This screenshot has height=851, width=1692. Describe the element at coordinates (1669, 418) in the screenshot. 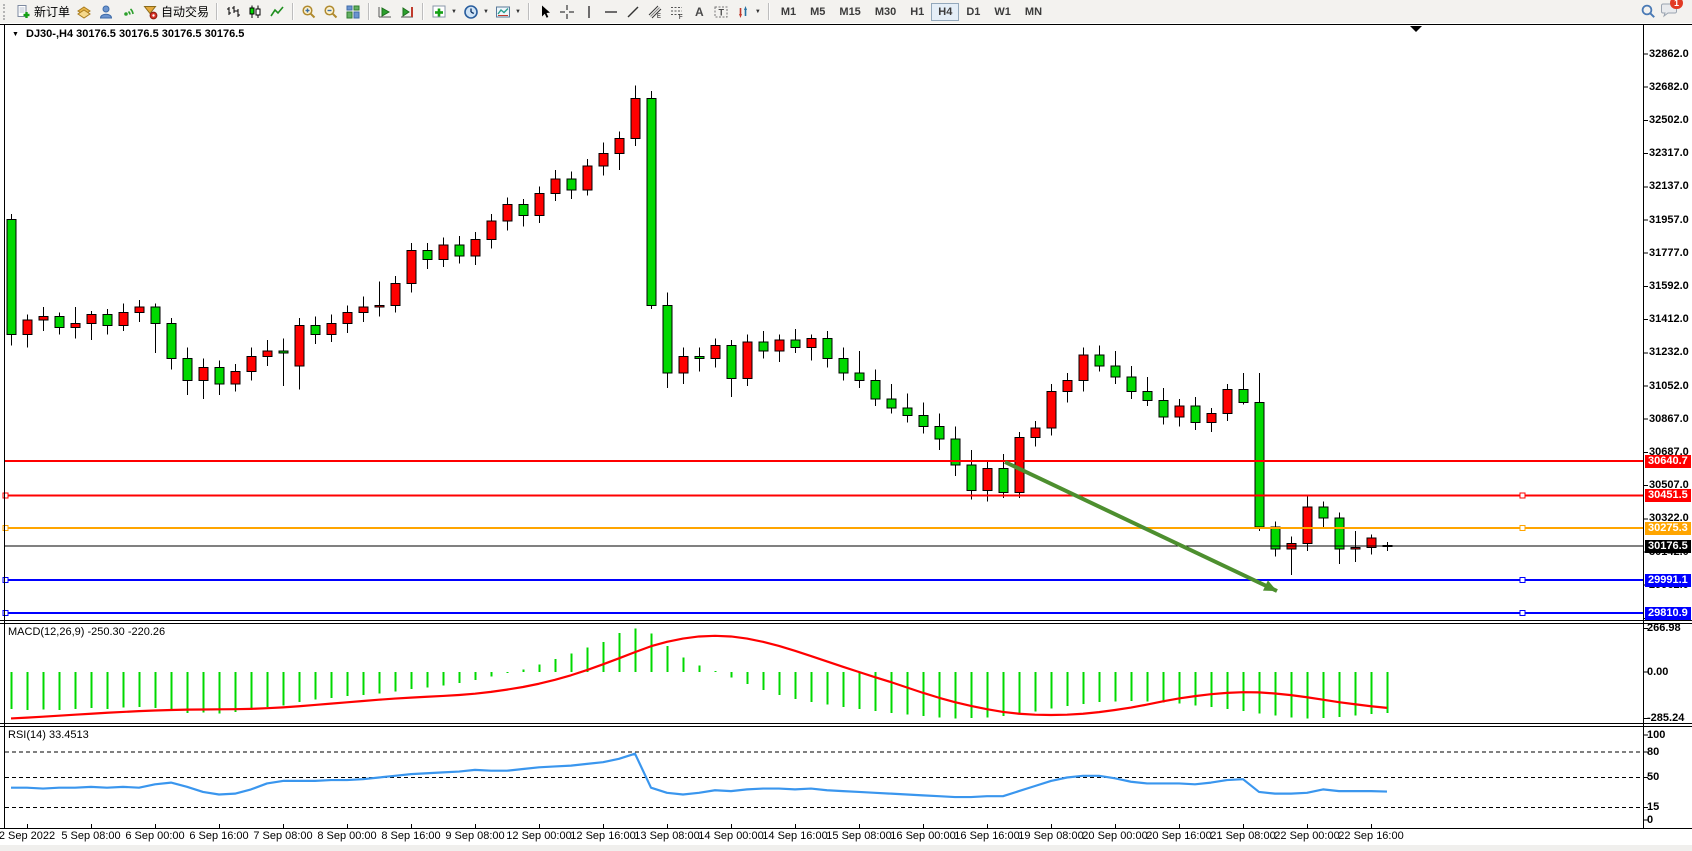

I see `axis-tick-label: 30867.0` at that location.